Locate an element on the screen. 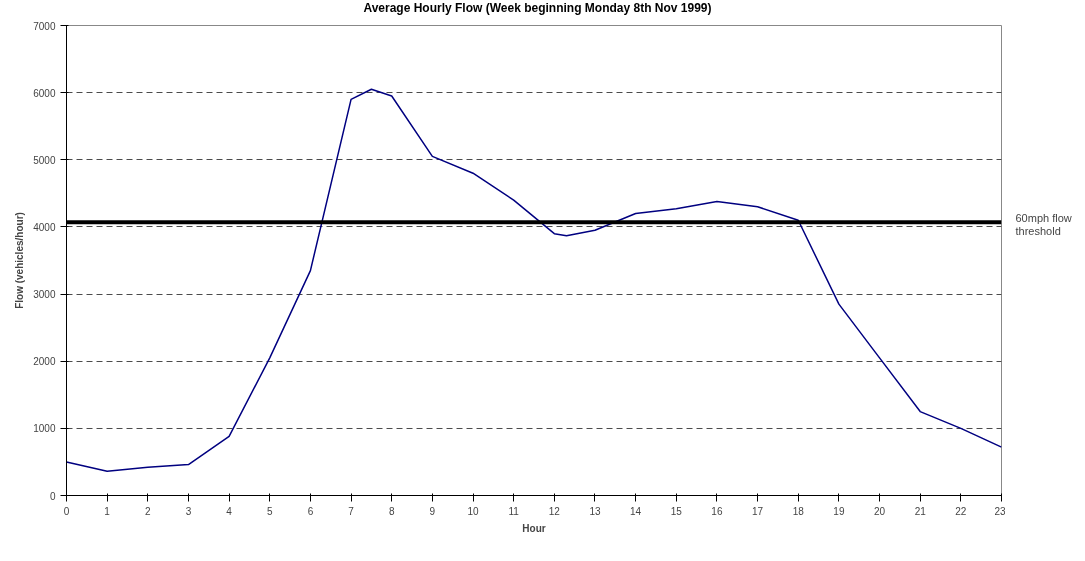 Image resolution: width=1085 pixels, height=561 pixels. x-tick-label: 4 is located at coordinates (229, 511).